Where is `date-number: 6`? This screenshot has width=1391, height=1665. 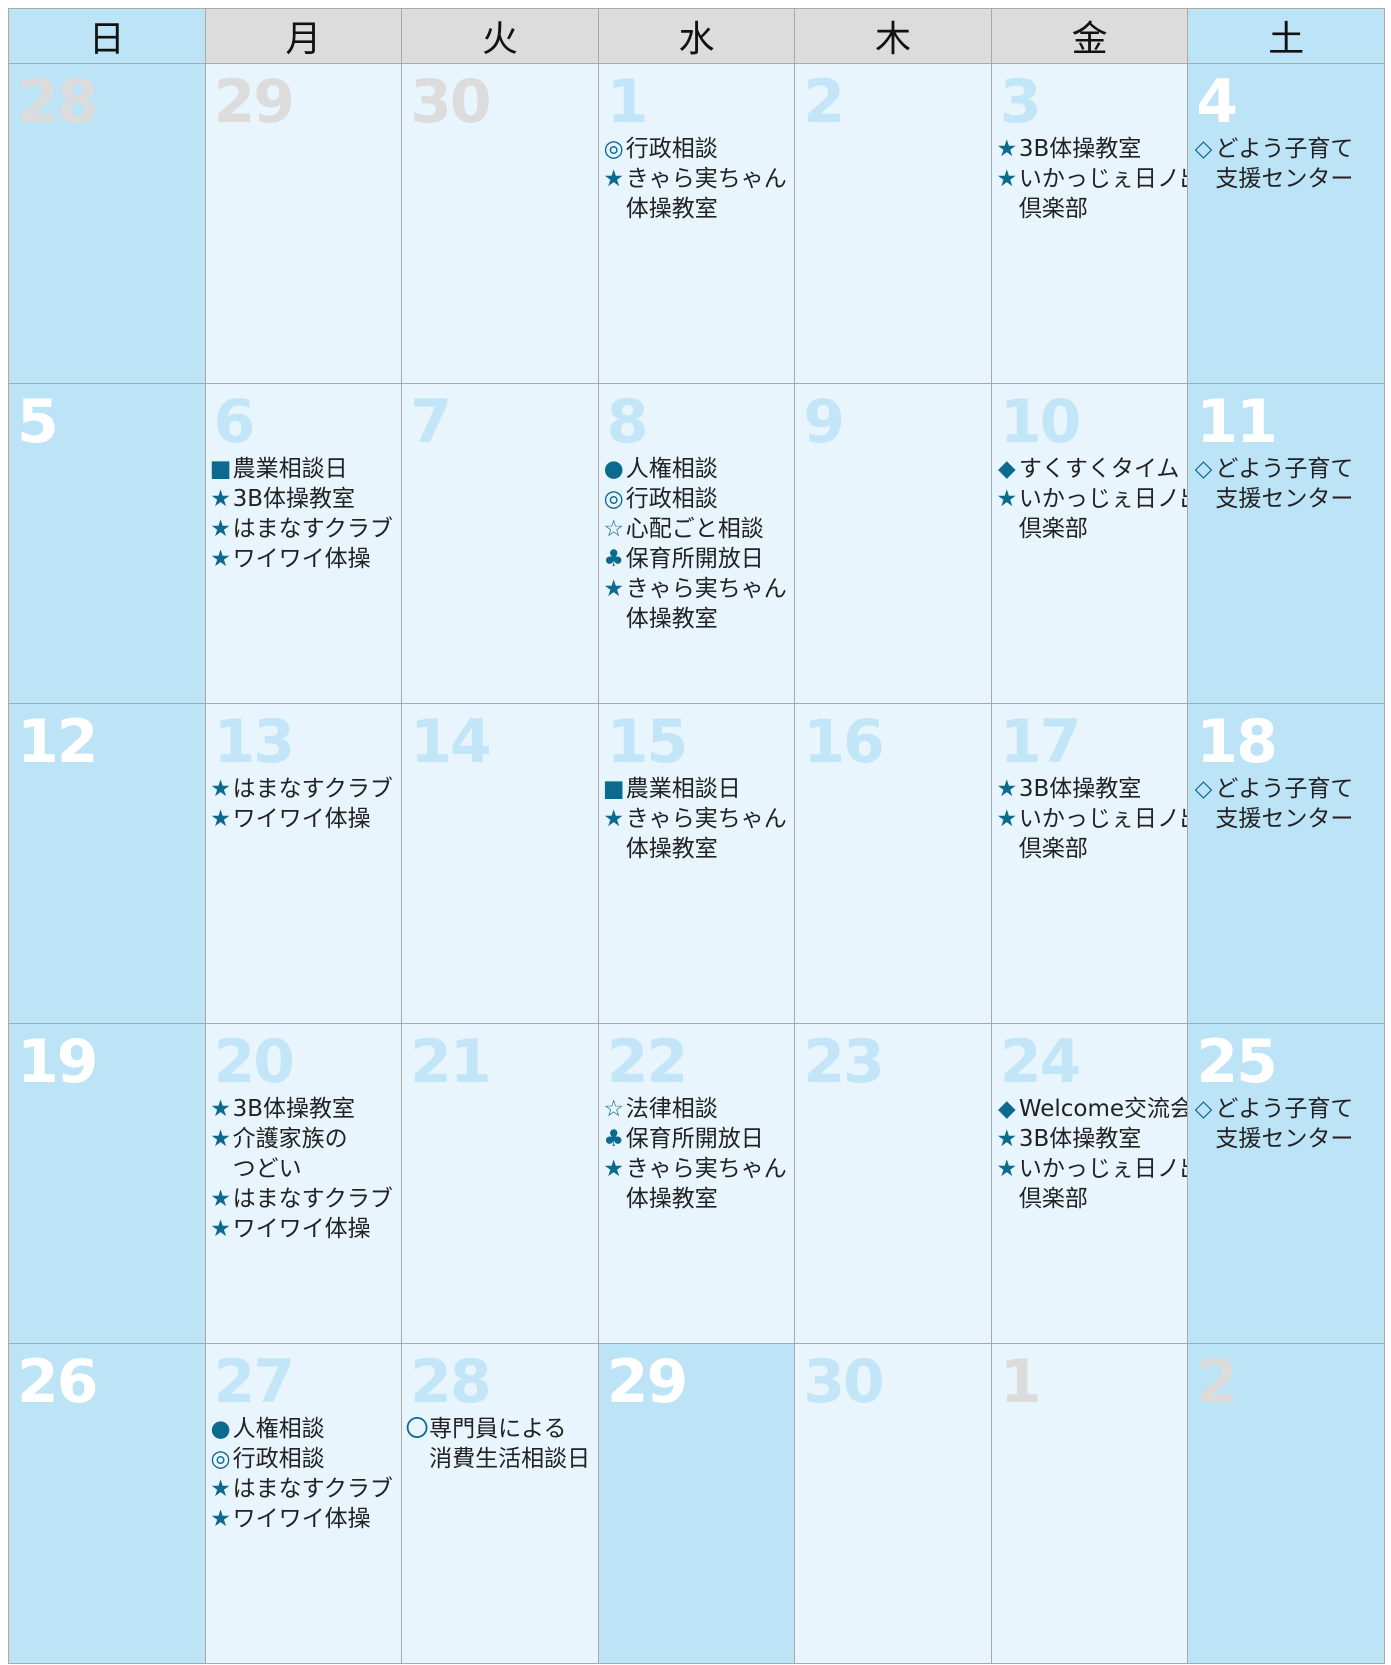 date-number: 6 is located at coordinates (234, 422).